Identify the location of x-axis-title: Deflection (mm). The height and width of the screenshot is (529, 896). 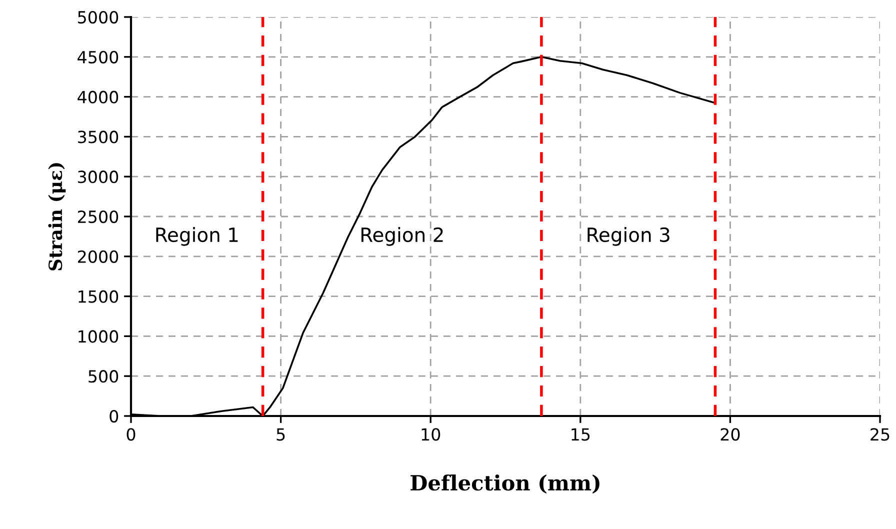
(505, 484).